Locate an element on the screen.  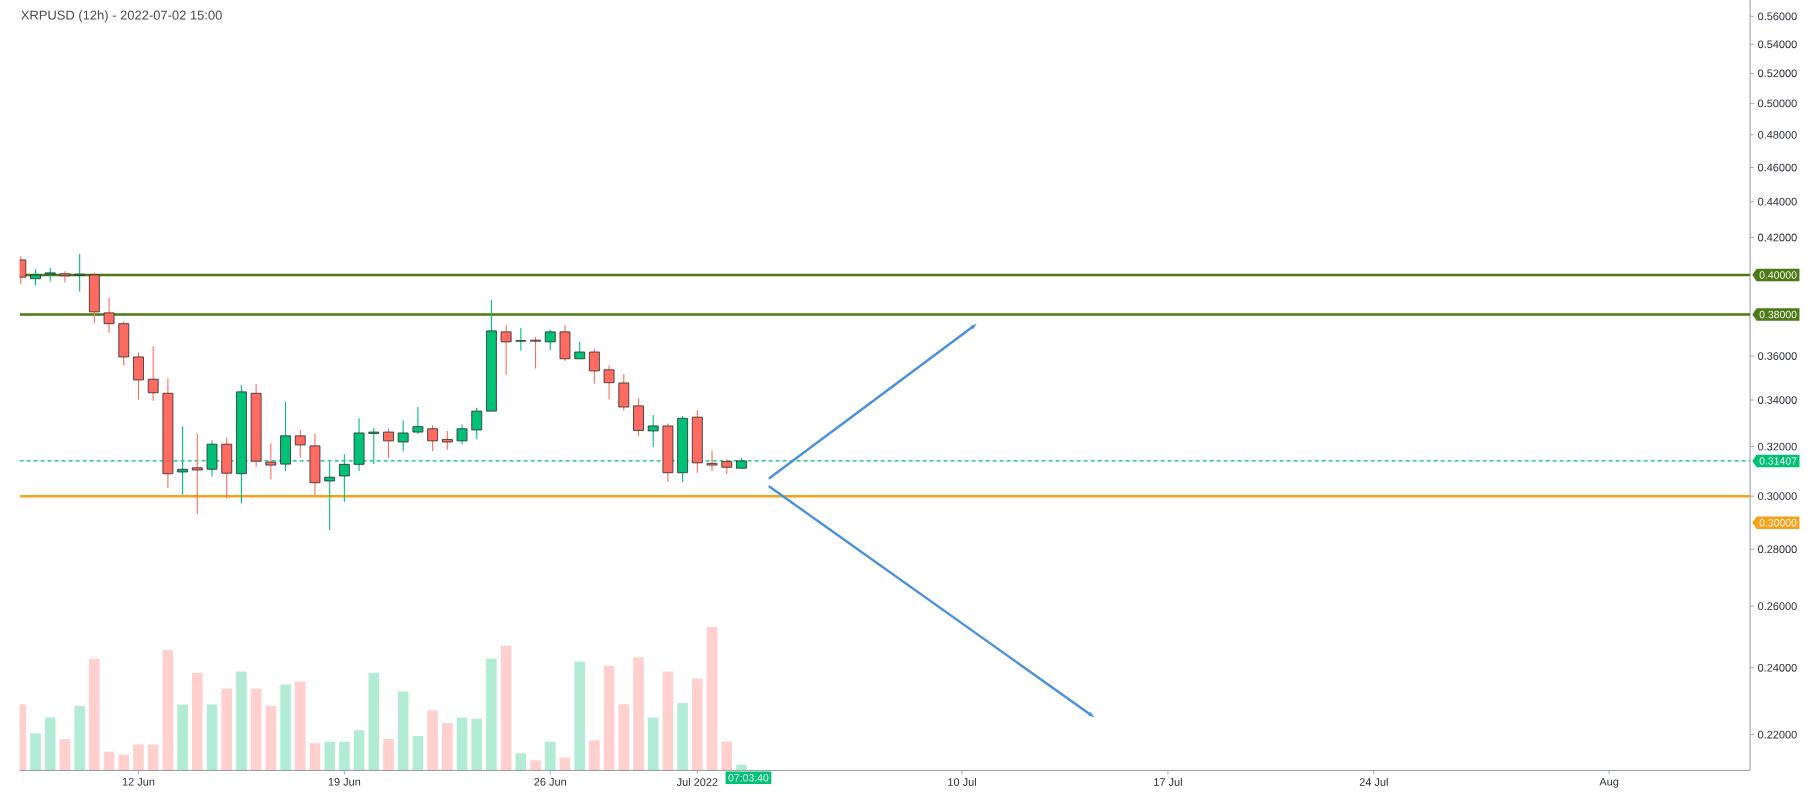
y-tick-label: 0.42000 is located at coordinates (1777, 237).